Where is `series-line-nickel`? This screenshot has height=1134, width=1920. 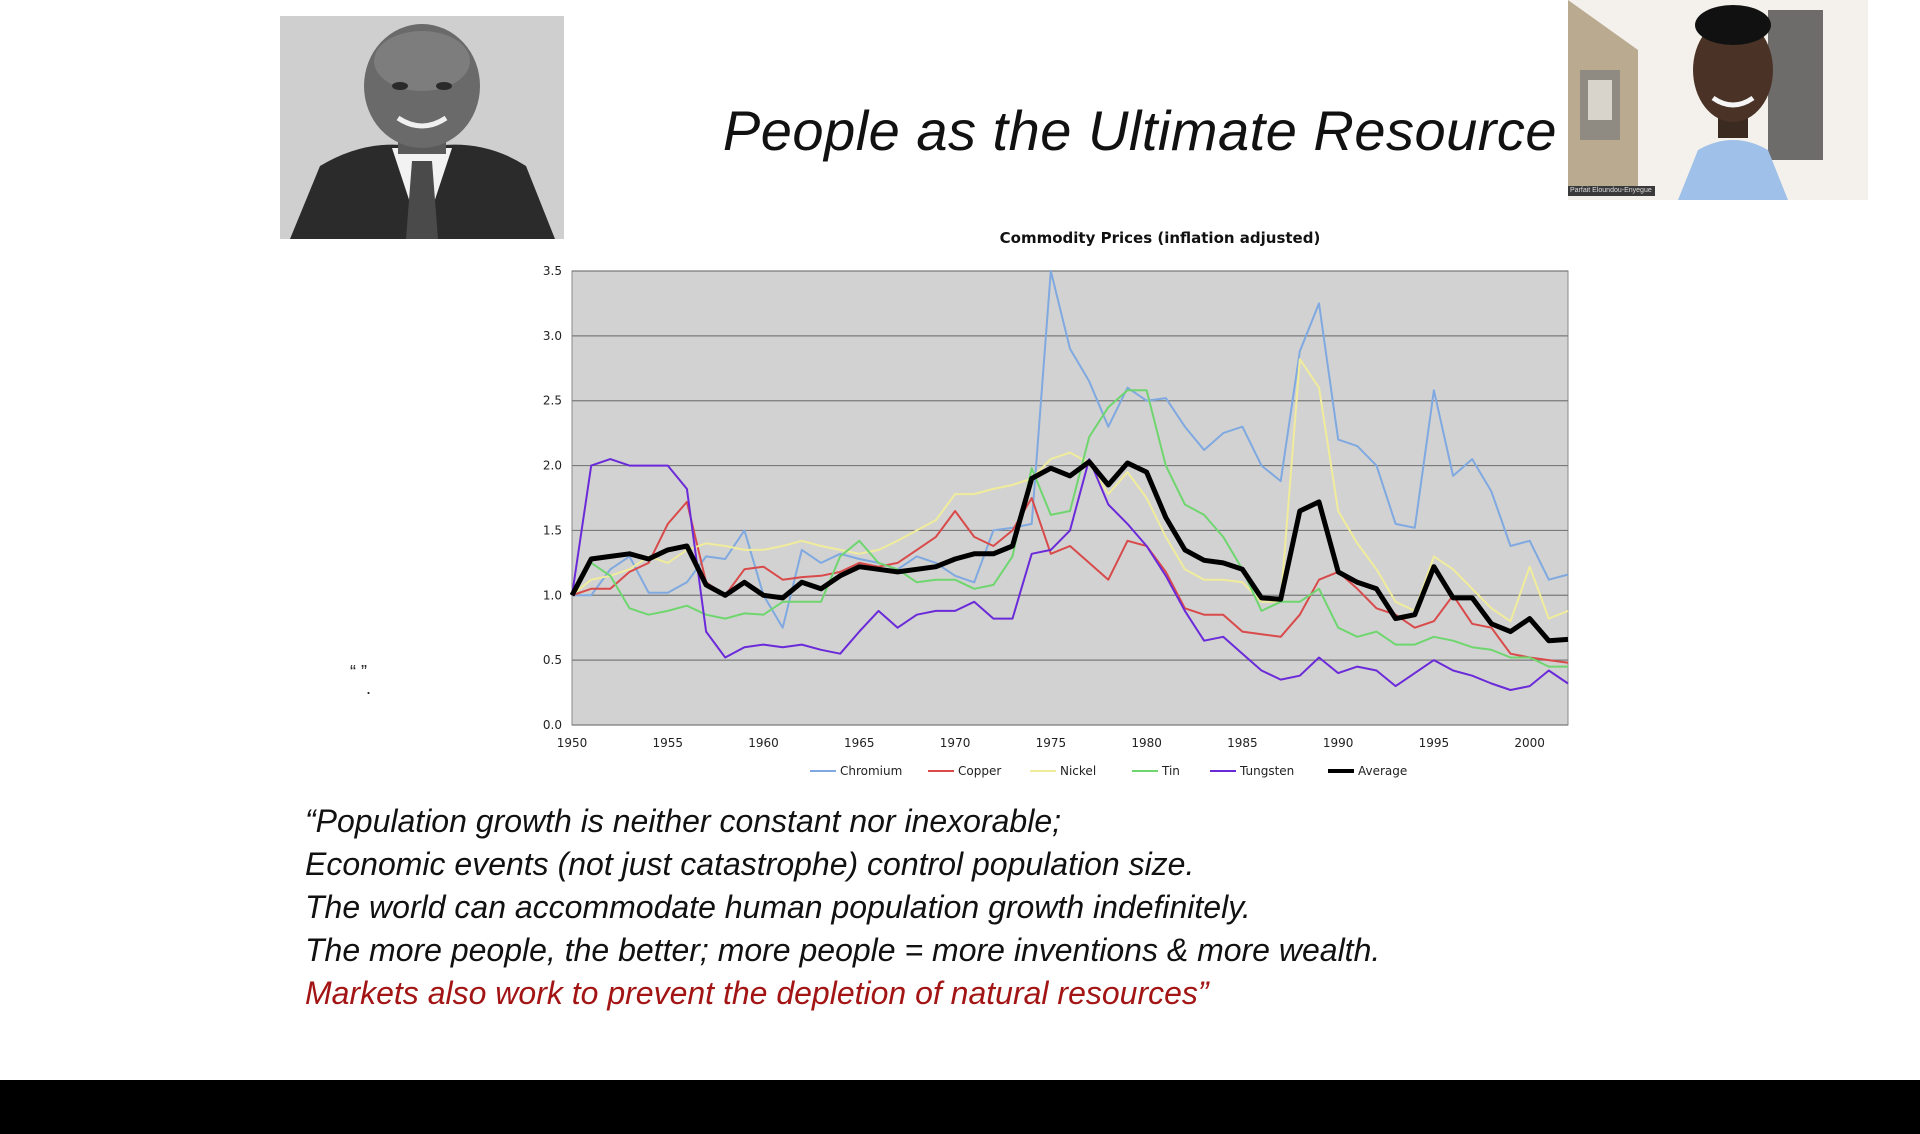 series-line-nickel is located at coordinates (1070, 490).